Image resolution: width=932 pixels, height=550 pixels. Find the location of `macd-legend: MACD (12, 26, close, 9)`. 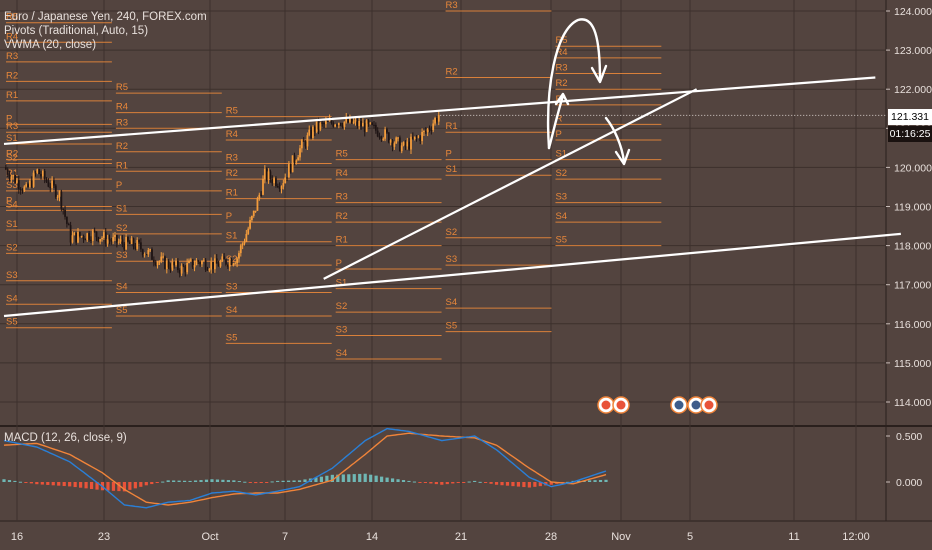

macd-legend: MACD (12, 26, close, 9) is located at coordinates (65, 438).